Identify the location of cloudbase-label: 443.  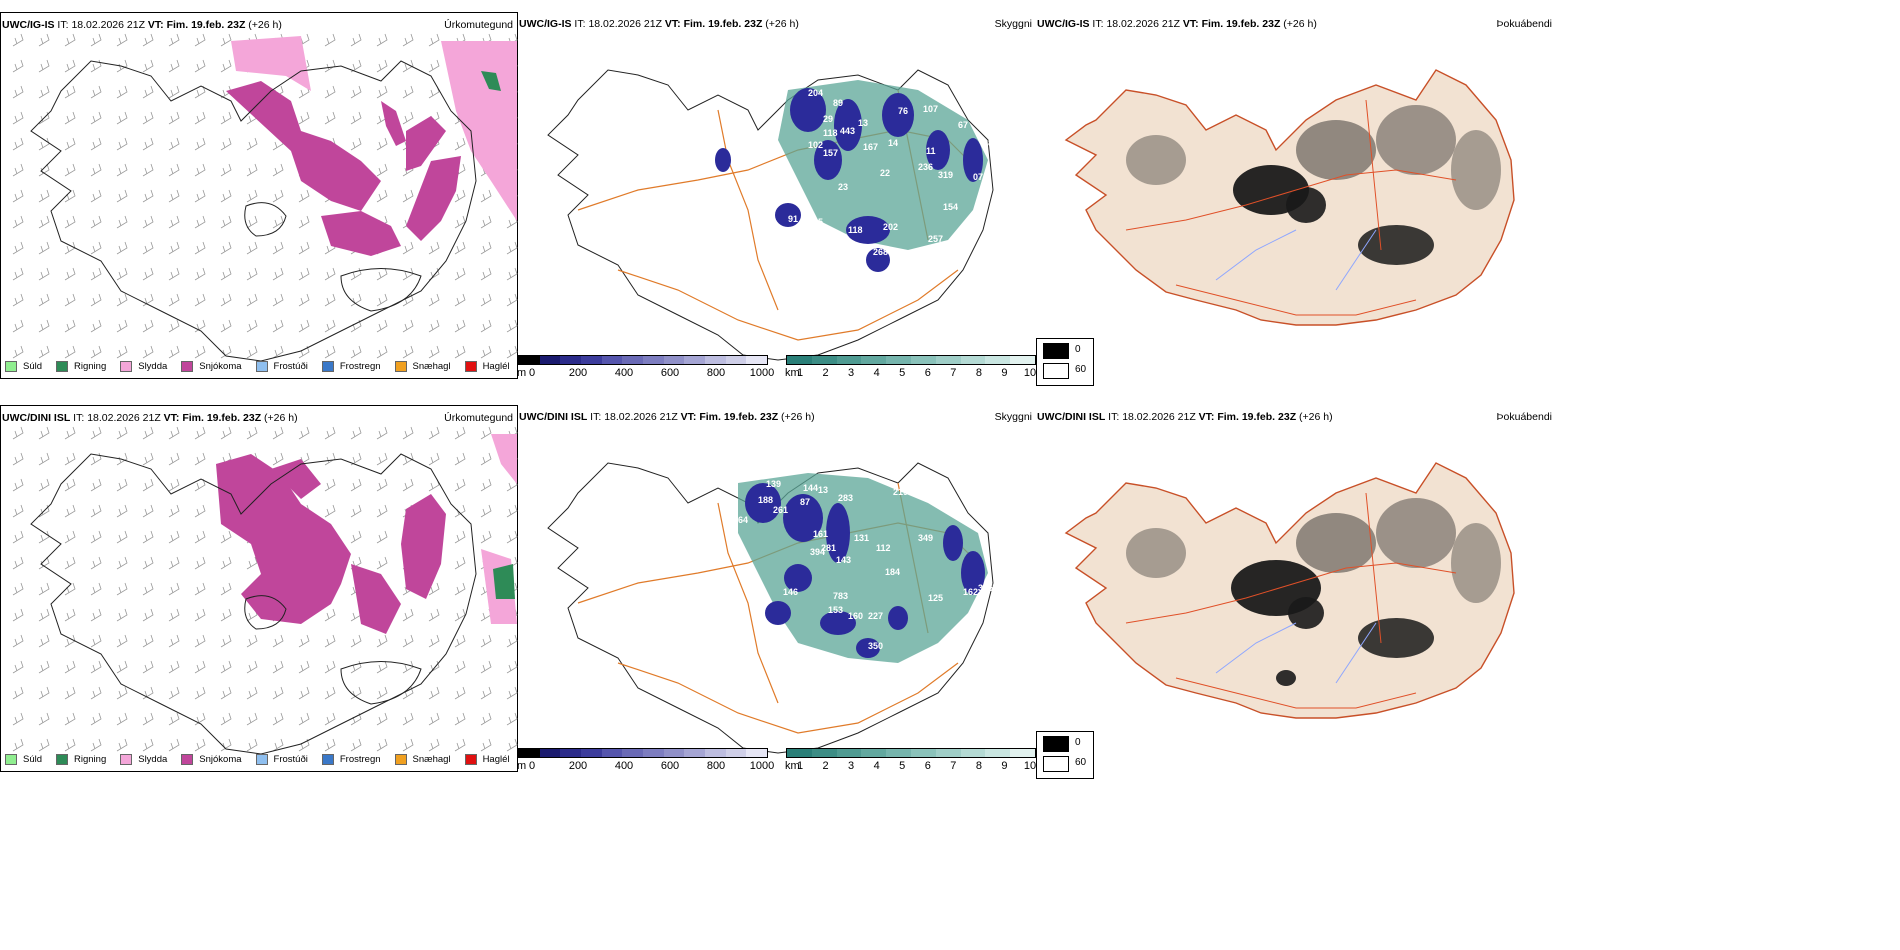
(847, 131).